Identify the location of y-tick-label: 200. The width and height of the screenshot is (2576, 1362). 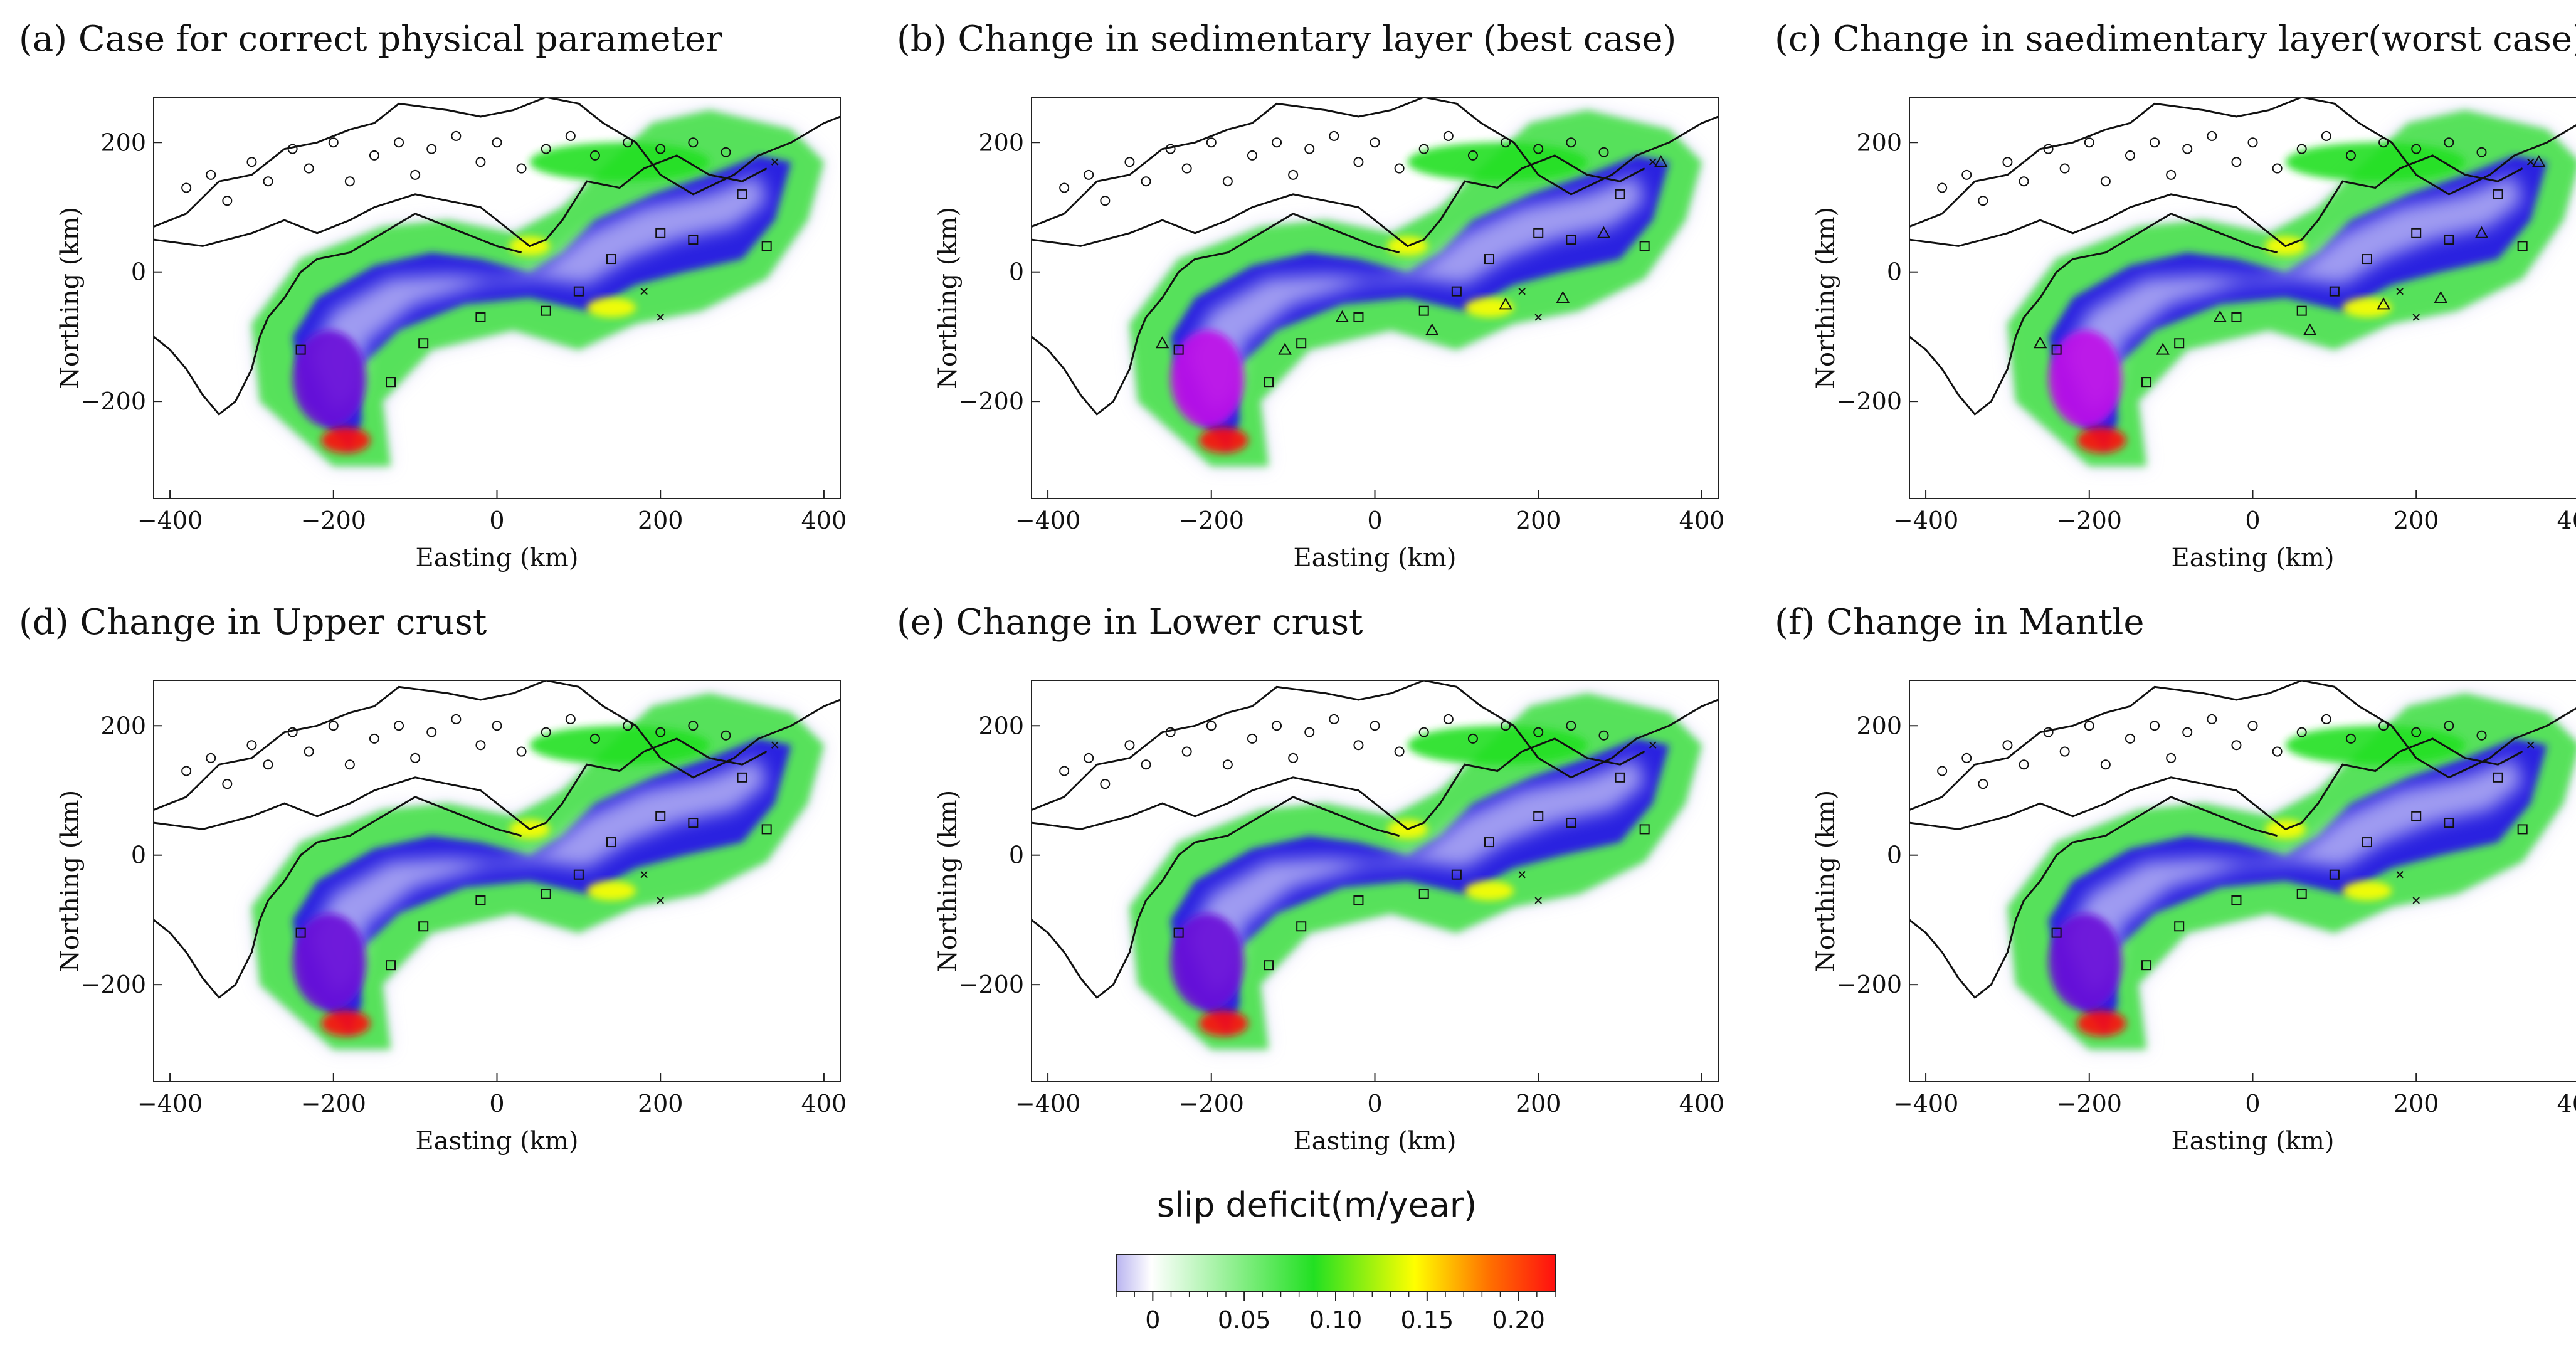
(1001, 142).